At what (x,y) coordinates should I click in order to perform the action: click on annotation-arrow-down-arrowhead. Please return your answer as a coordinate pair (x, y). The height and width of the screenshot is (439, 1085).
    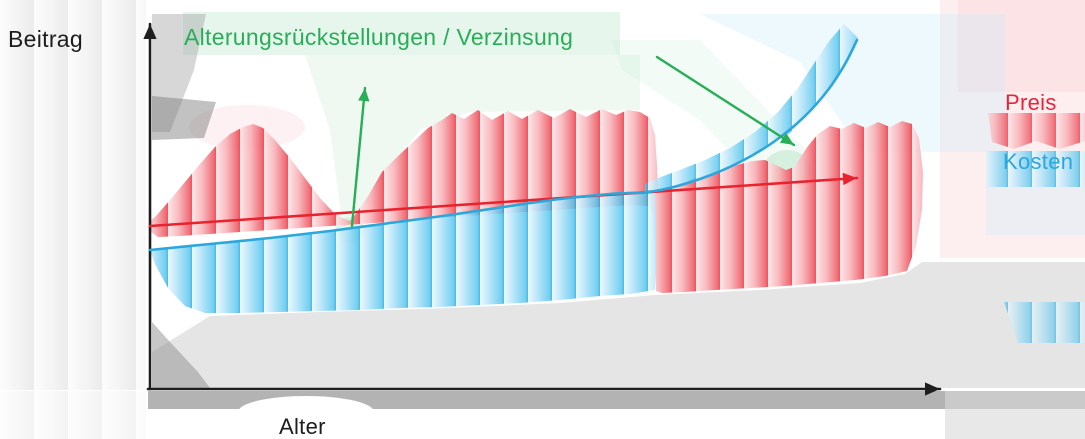
    Looking at the image, I should click on (786, 139).